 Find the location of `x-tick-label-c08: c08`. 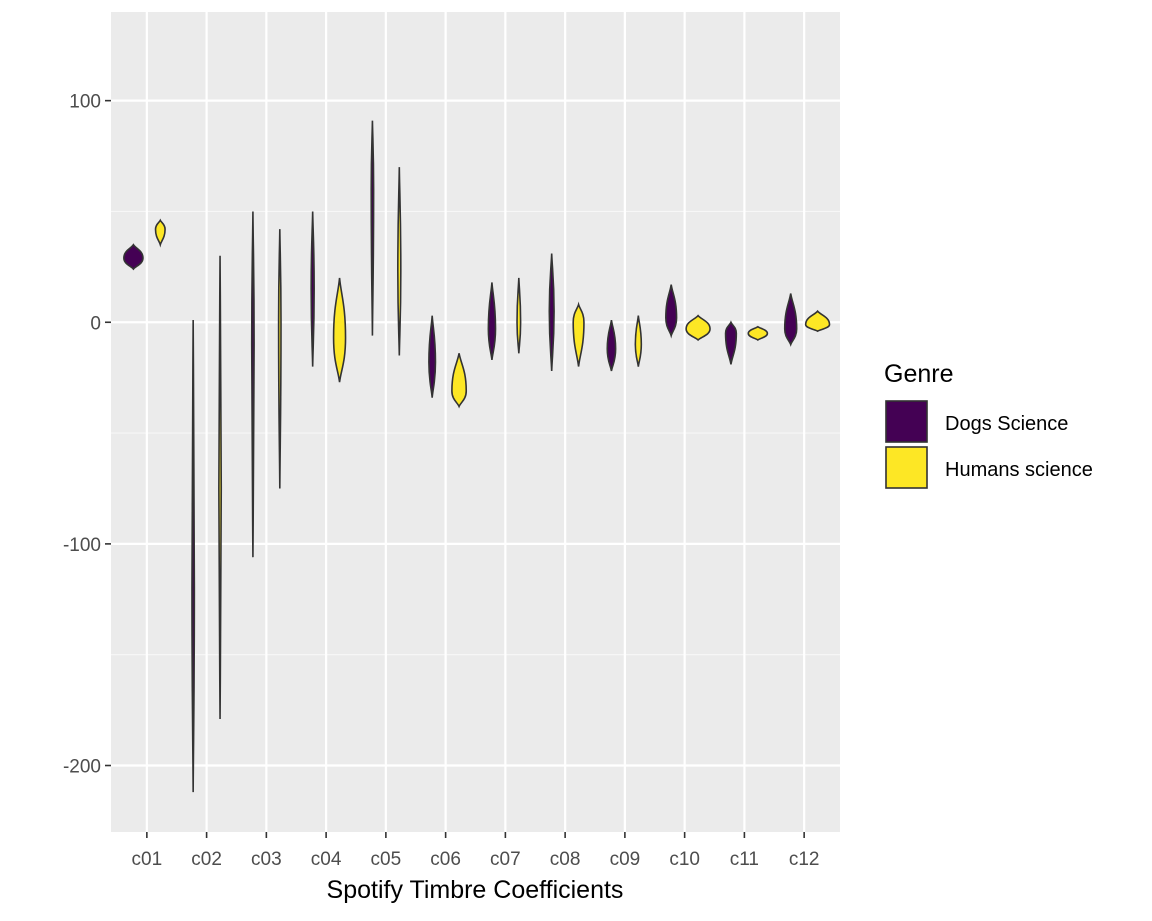

x-tick-label-c08: c08 is located at coordinates (565, 859).